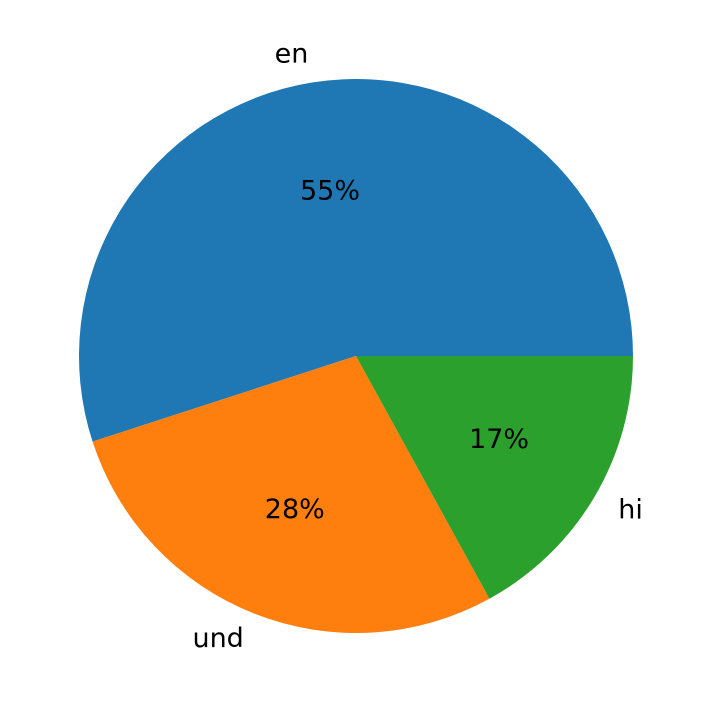 This screenshot has height=713, width=712. What do you see at coordinates (630, 510) in the screenshot?
I see `slice-label: hi` at bounding box center [630, 510].